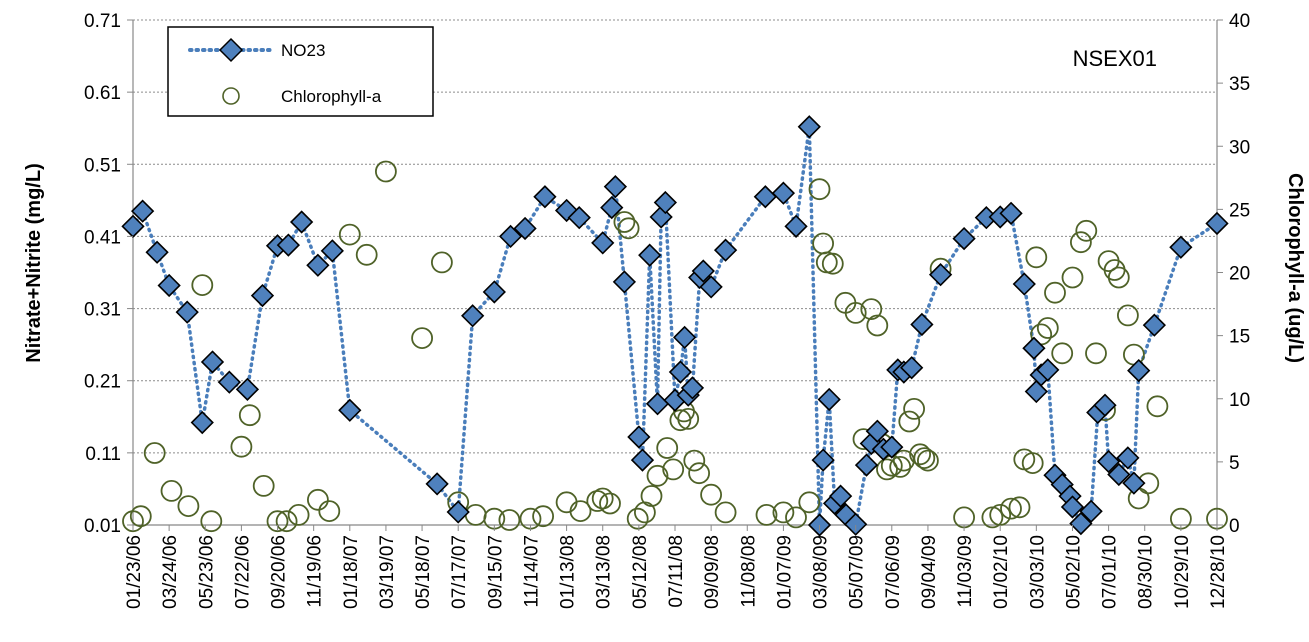  What do you see at coordinates (1146, 572) in the screenshot?
I see `x-tick-label: 08/30/10` at bounding box center [1146, 572].